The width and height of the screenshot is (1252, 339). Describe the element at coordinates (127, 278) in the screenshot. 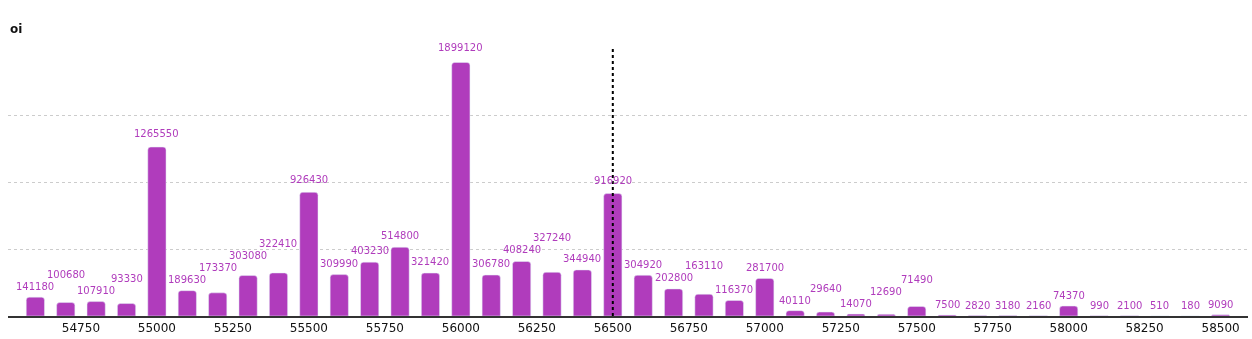

I see `data-label: 93330` at that location.